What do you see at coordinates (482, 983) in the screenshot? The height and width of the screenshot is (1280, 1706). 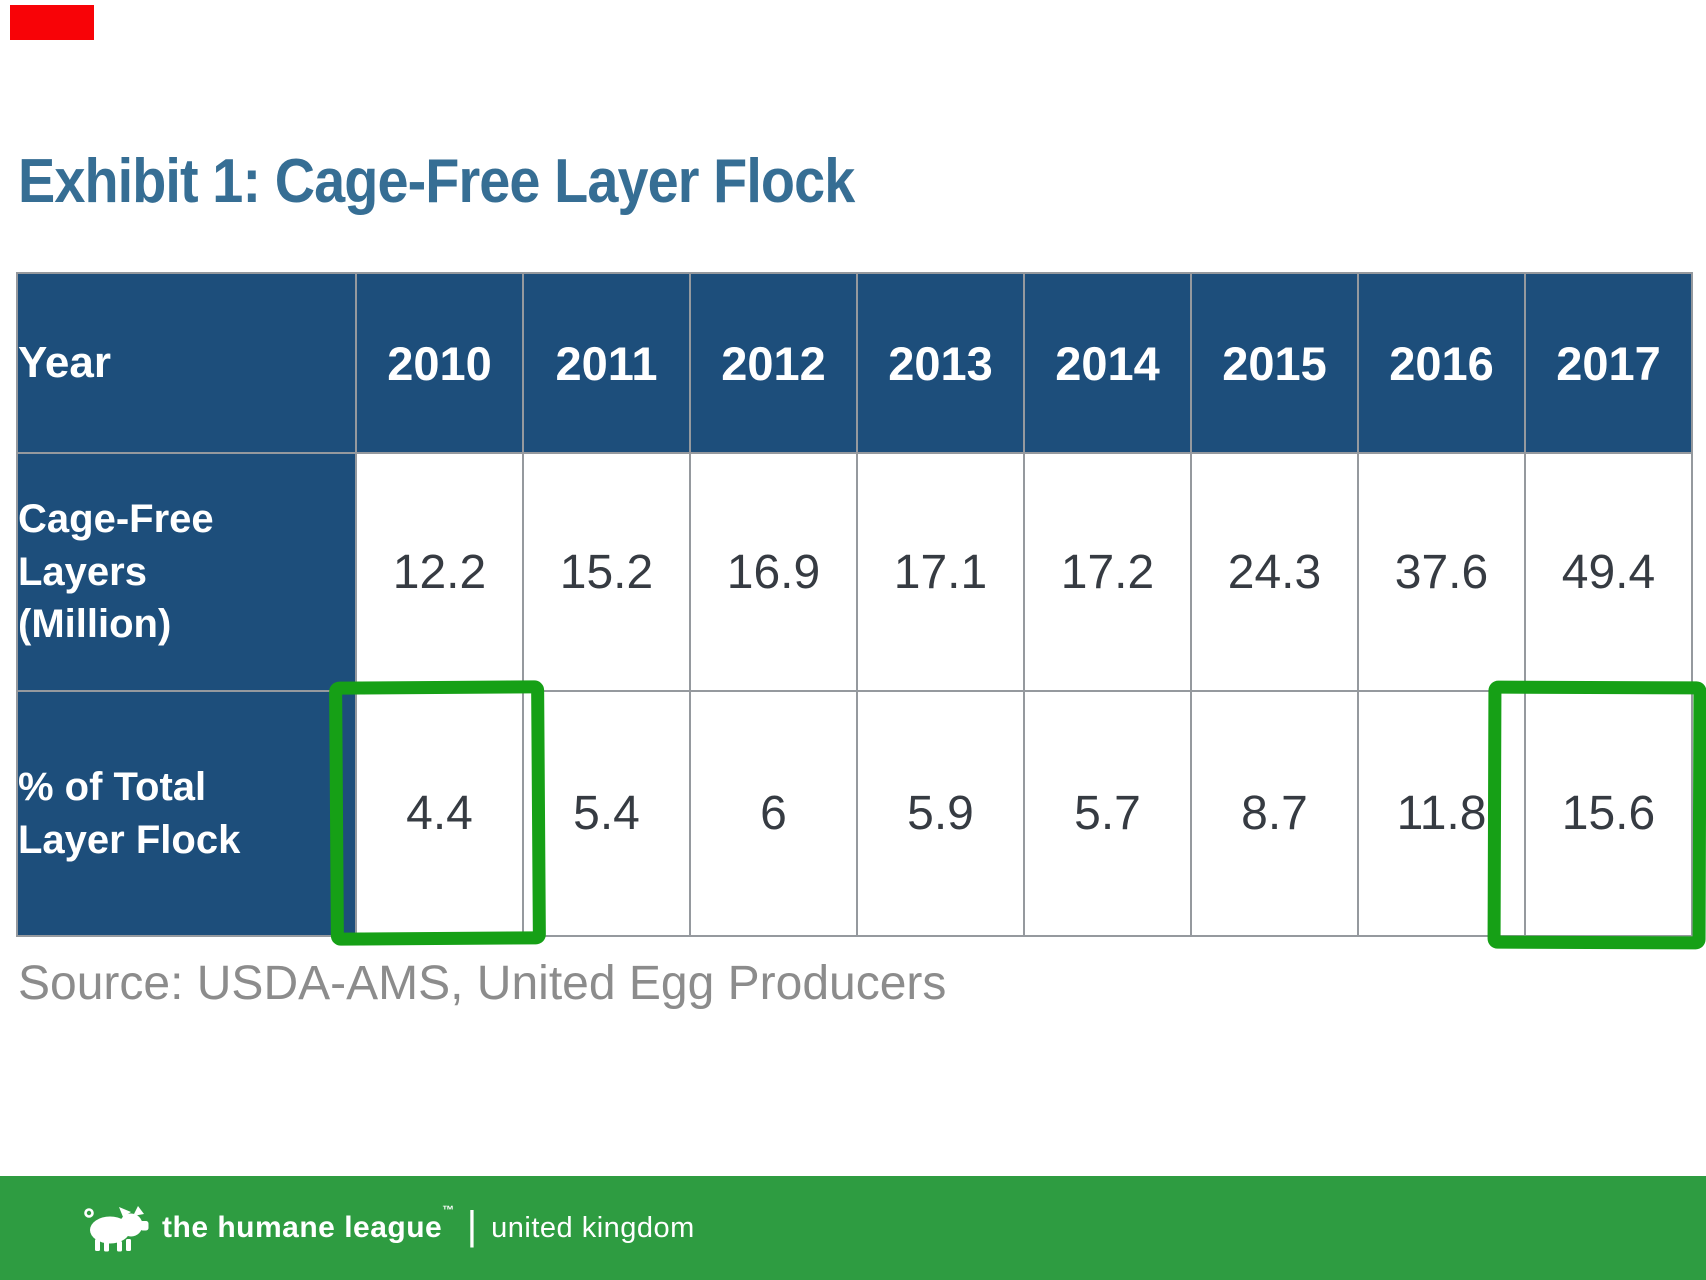 I see `source-note: Source: USDA-AMS, United Egg Producers` at bounding box center [482, 983].